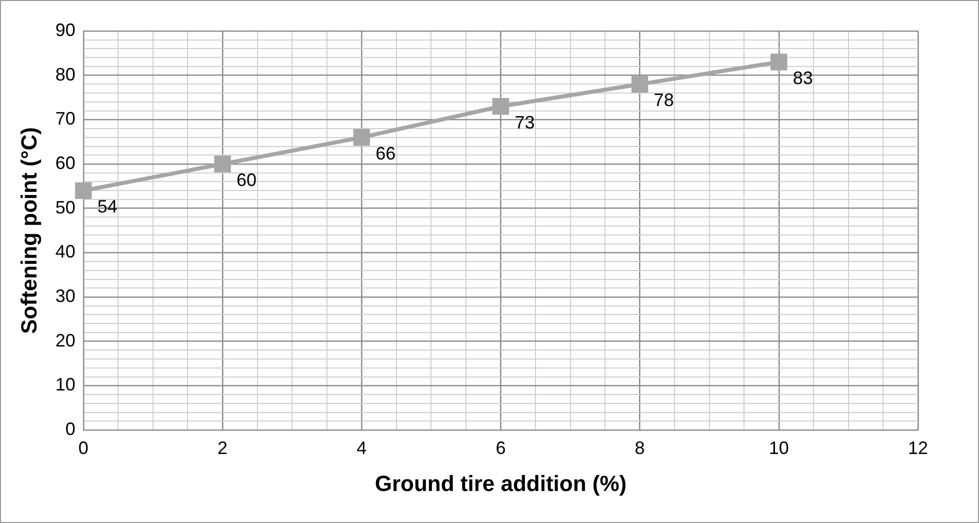 Image resolution: width=979 pixels, height=523 pixels. I want to click on y-tick-label: 80, so click(65, 74).